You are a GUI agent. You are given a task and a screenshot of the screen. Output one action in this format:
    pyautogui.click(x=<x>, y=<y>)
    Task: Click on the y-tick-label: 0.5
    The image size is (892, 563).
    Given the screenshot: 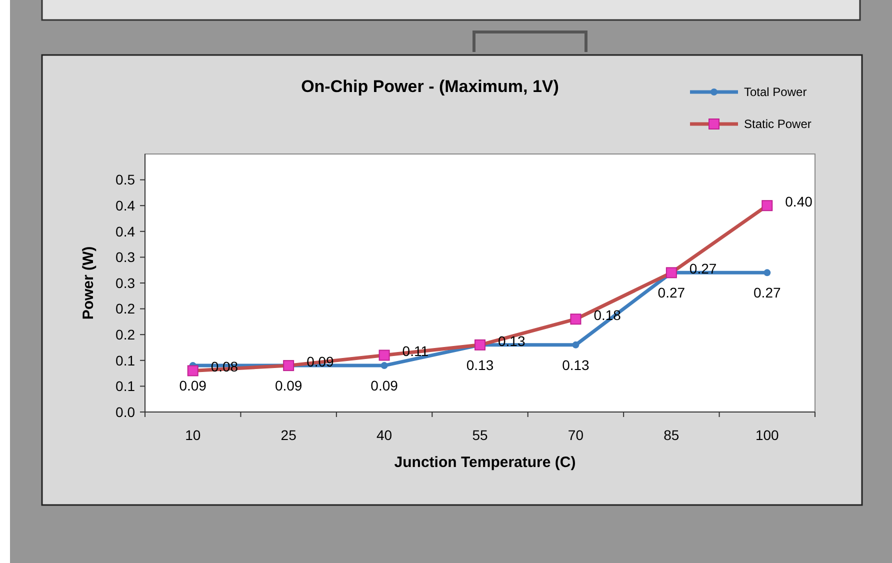 What is the action you would take?
    pyautogui.click(x=126, y=180)
    